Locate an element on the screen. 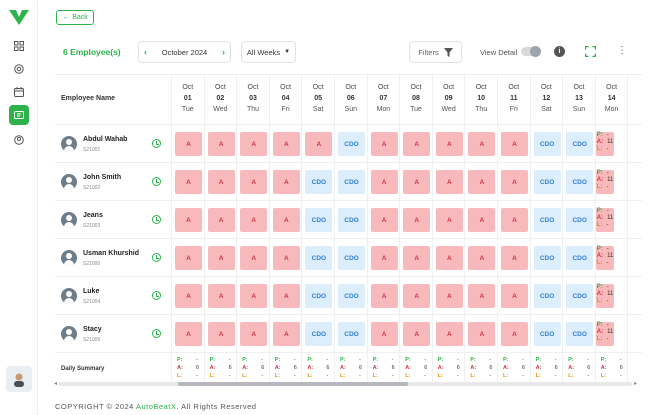 The width and height of the screenshot is (650, 415). employee-cell: Luke S21004 is located at coordinates (113, 295).